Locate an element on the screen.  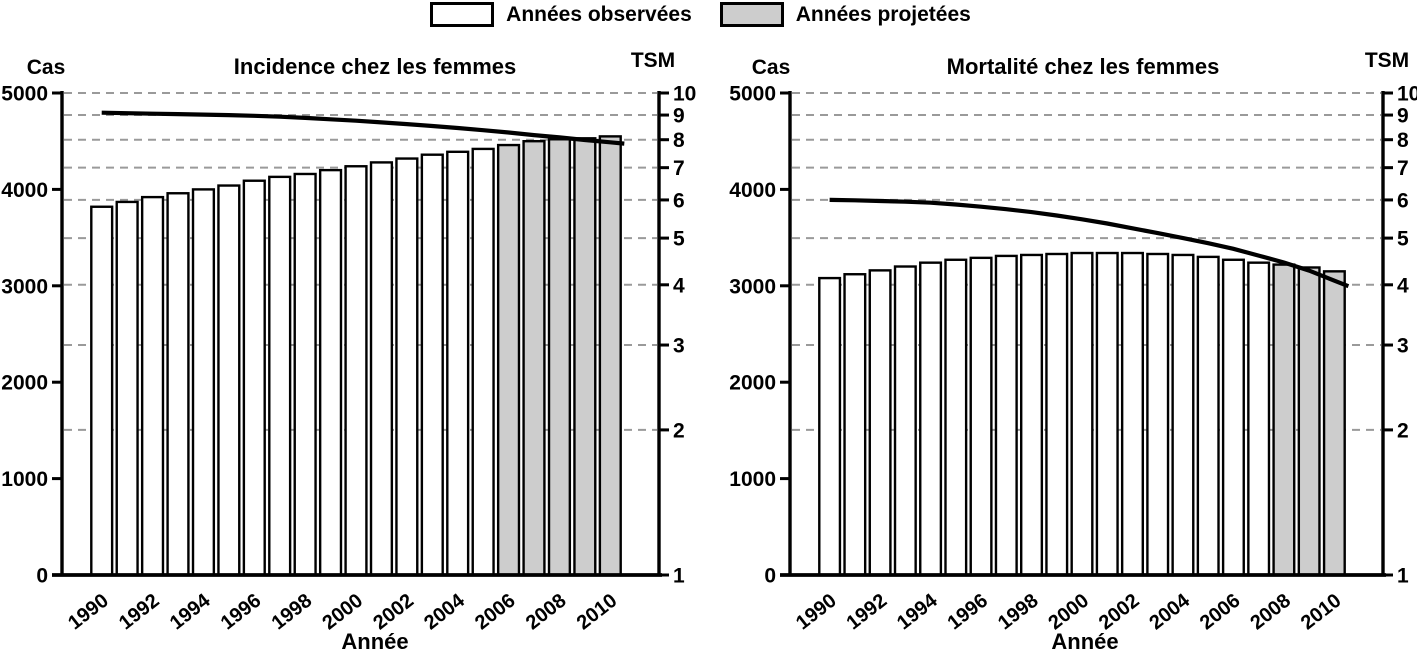
chart-title: Incidence chez les femmes is located at coordinates (375, 66).